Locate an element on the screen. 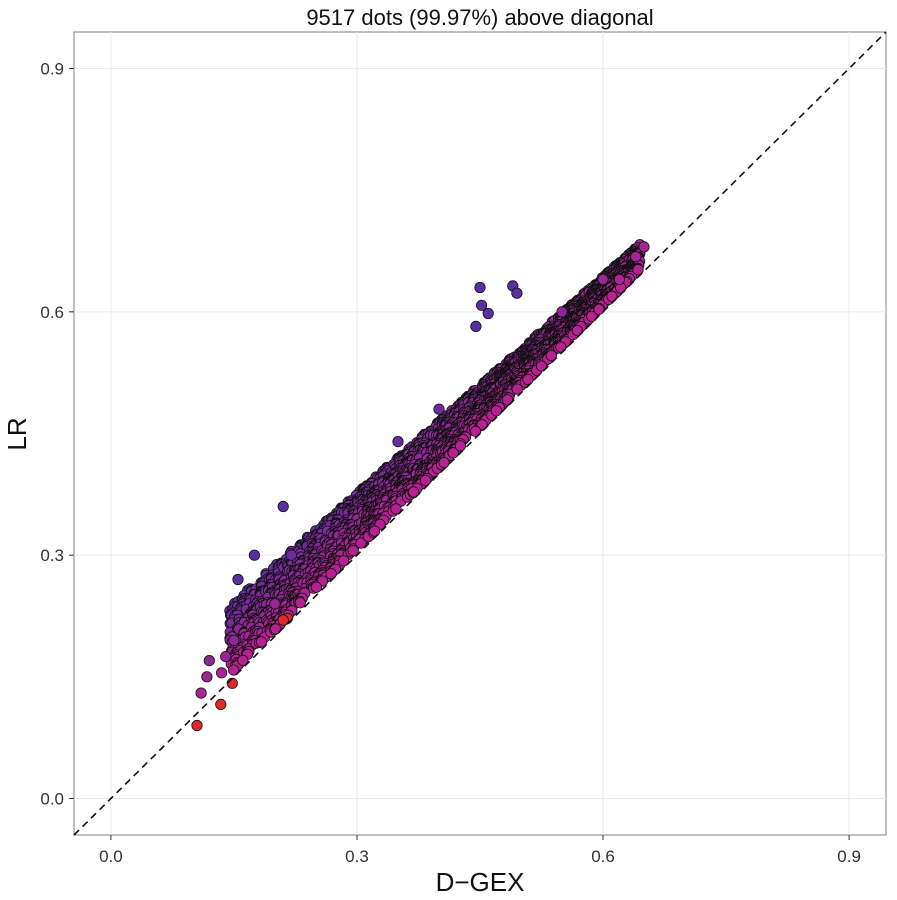 This screenshot has width=897, height=900. y-axis-title: LR is located at coordinates (17, 433).